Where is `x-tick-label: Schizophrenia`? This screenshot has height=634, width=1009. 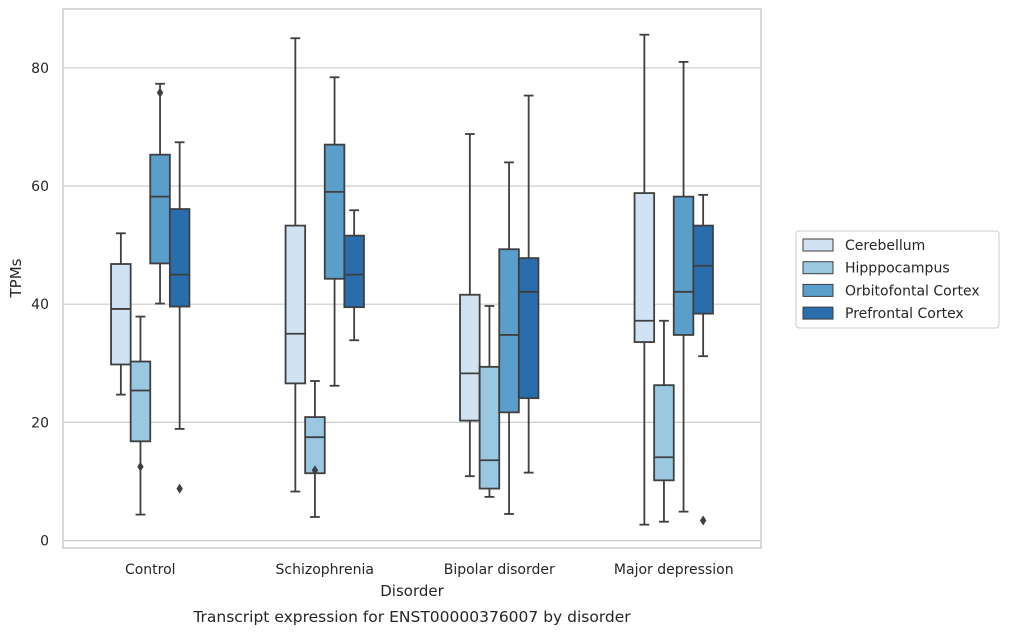
x-tick-label: Schizophrenia is located at coordinates (325, 570).